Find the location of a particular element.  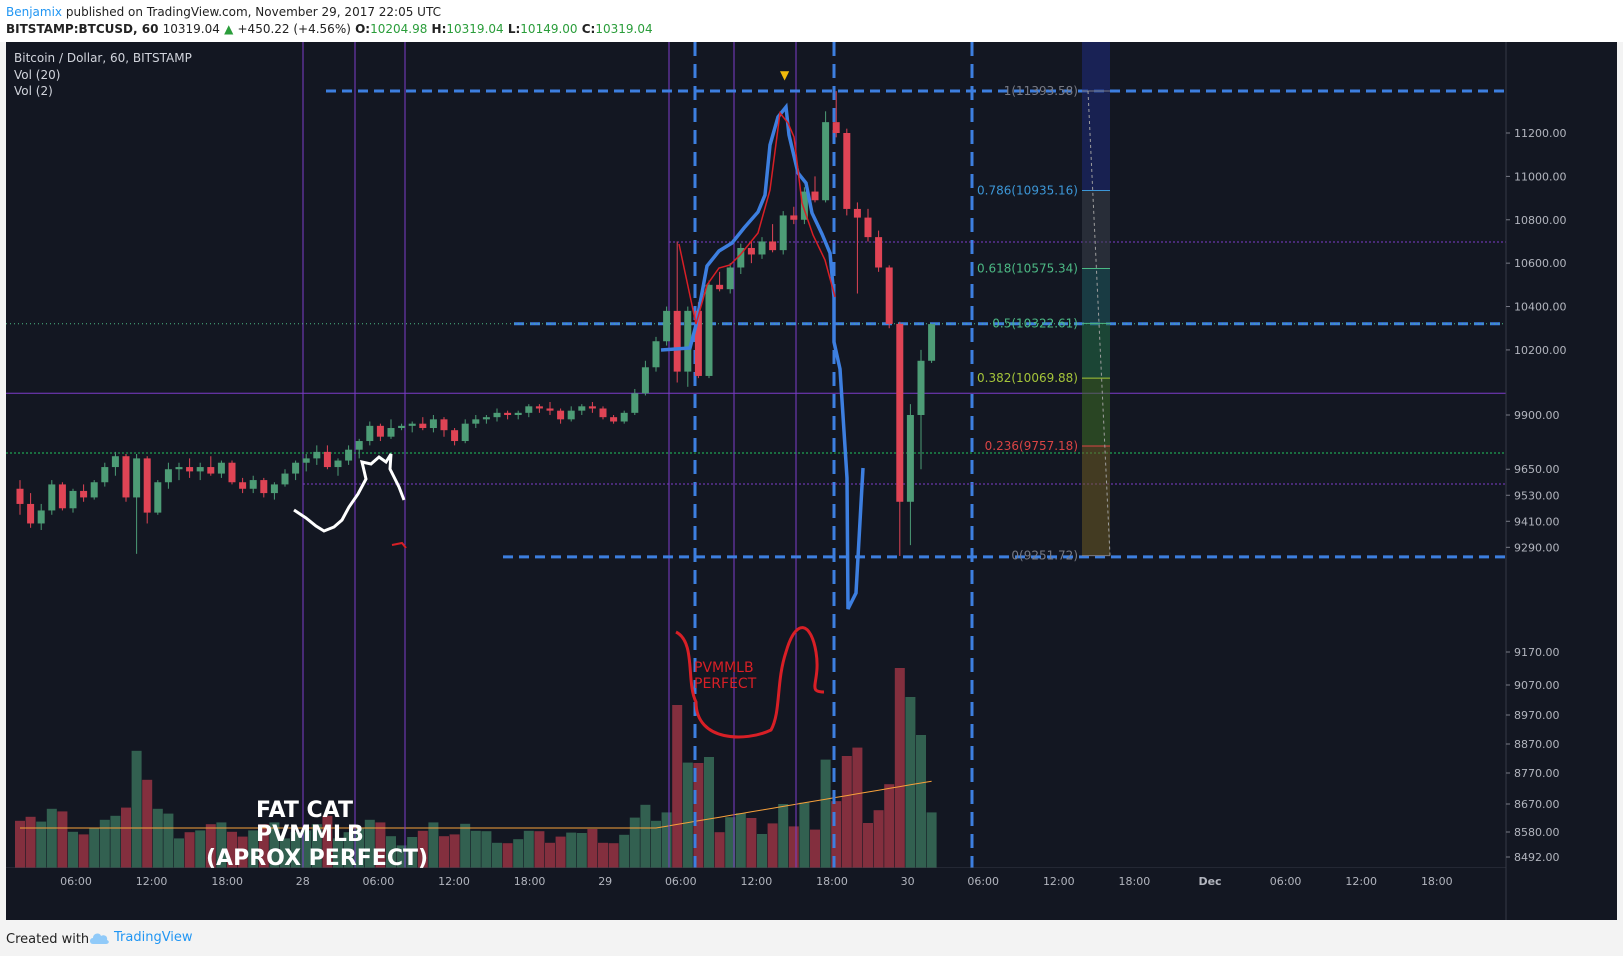

price-tick-label: 9410.00 is located at coordinates (1537, 521).